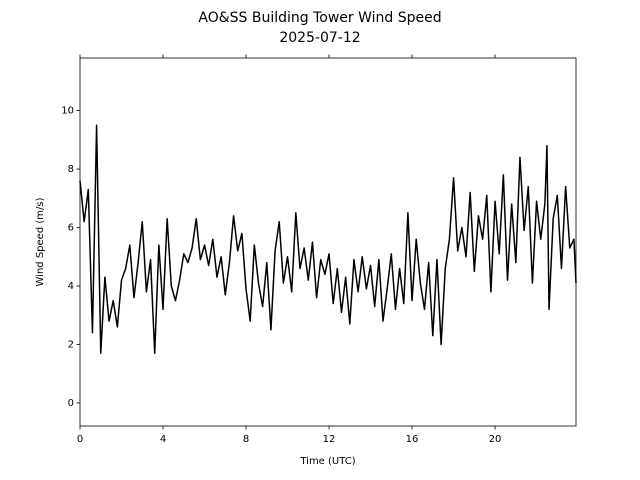  Describe the element at coordinates (80, 439) in the screenshot. I see `x-tick-label: 0` at that location.